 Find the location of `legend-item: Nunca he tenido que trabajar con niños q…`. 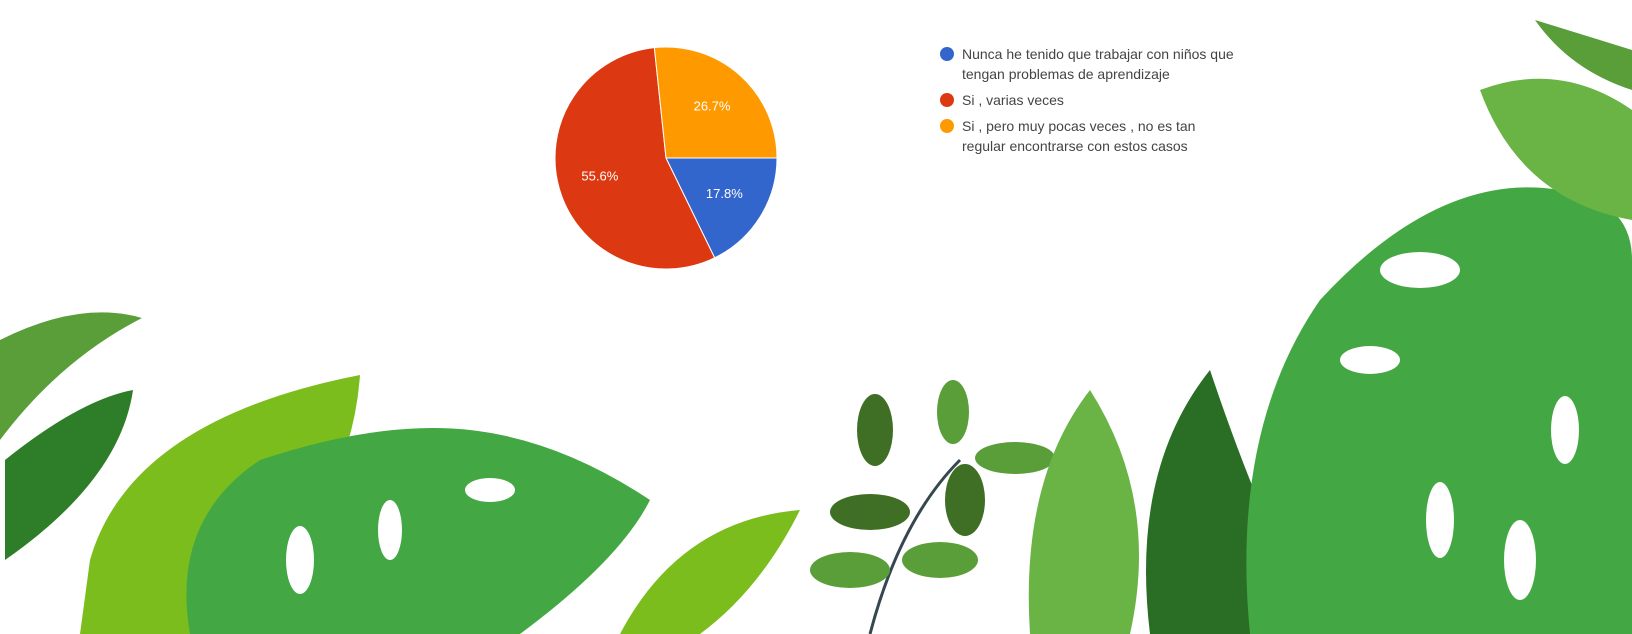

legend-item: Nunca he tenido que trabajar con niños q… is located at coordinates (1090, 64).